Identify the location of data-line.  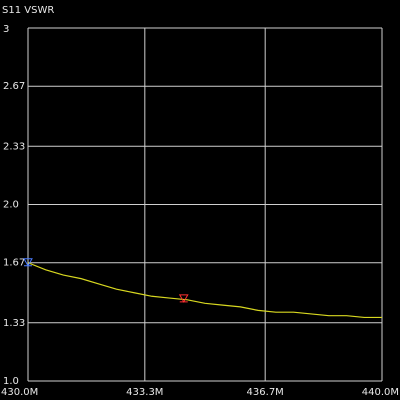
(204, 290).